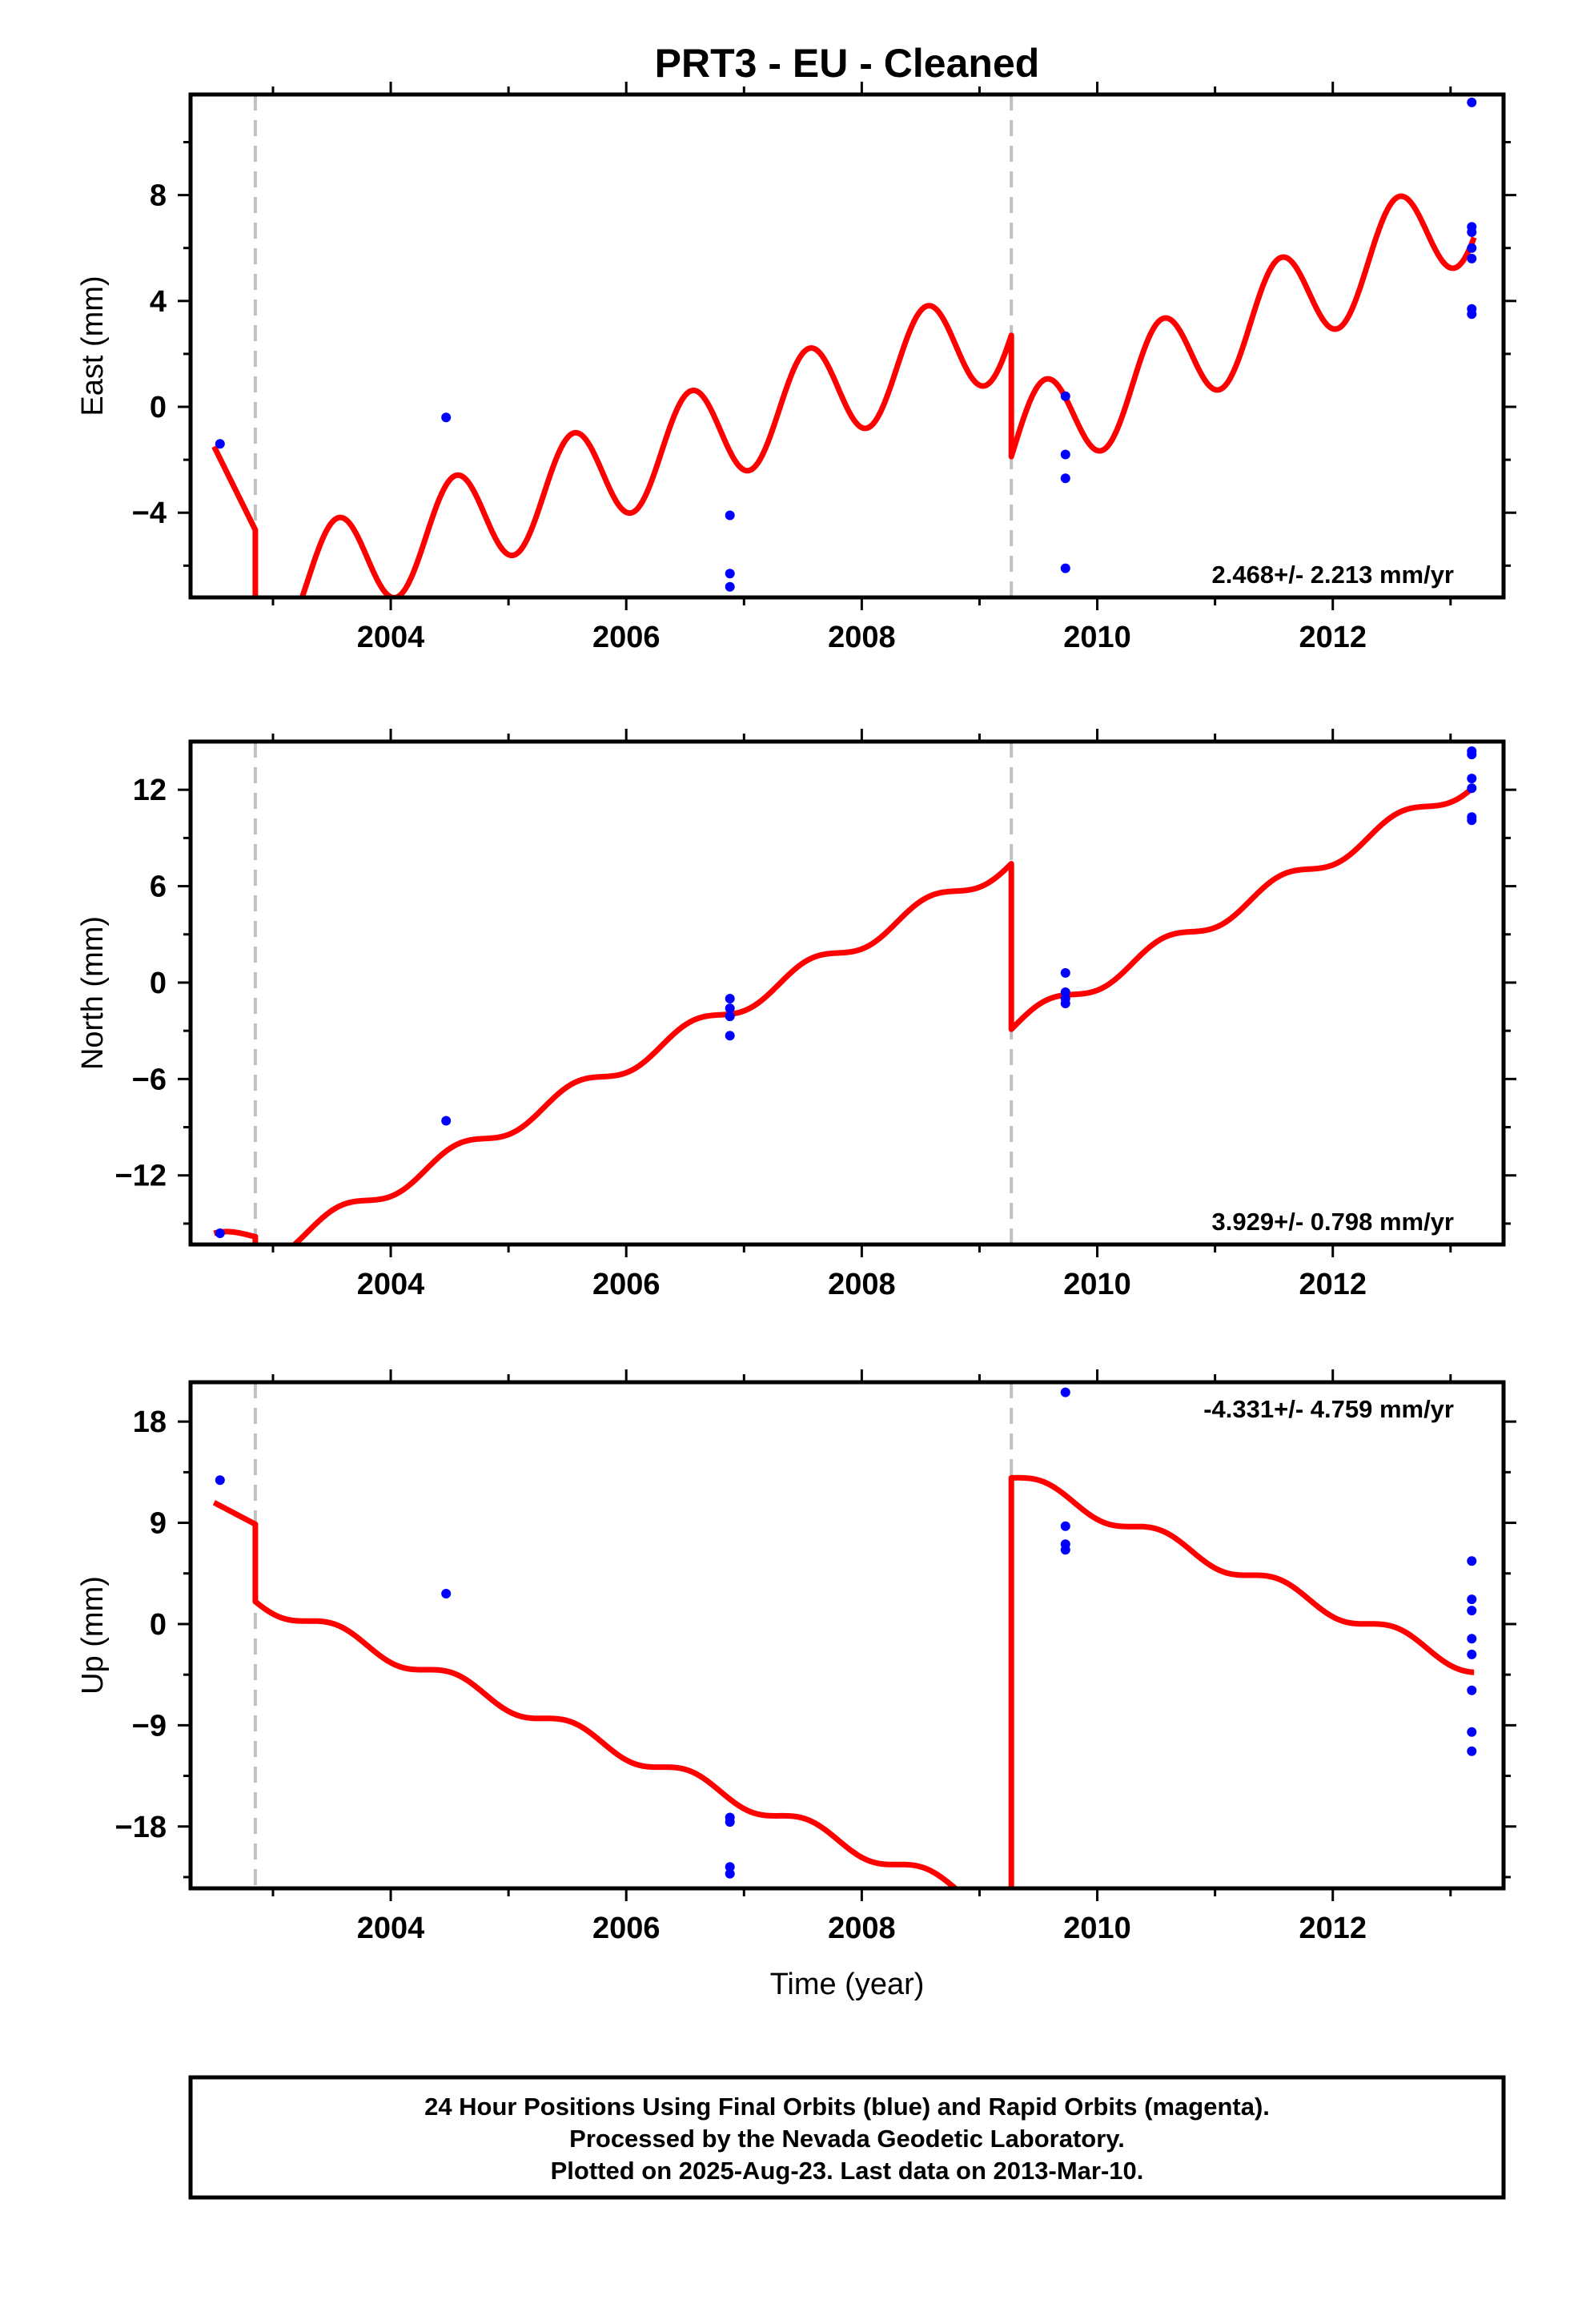 The image size is (1582, 2324). I want to click on east-rate-label: 2.468+/- 2.213 mm/yr, so click(1333, 575).